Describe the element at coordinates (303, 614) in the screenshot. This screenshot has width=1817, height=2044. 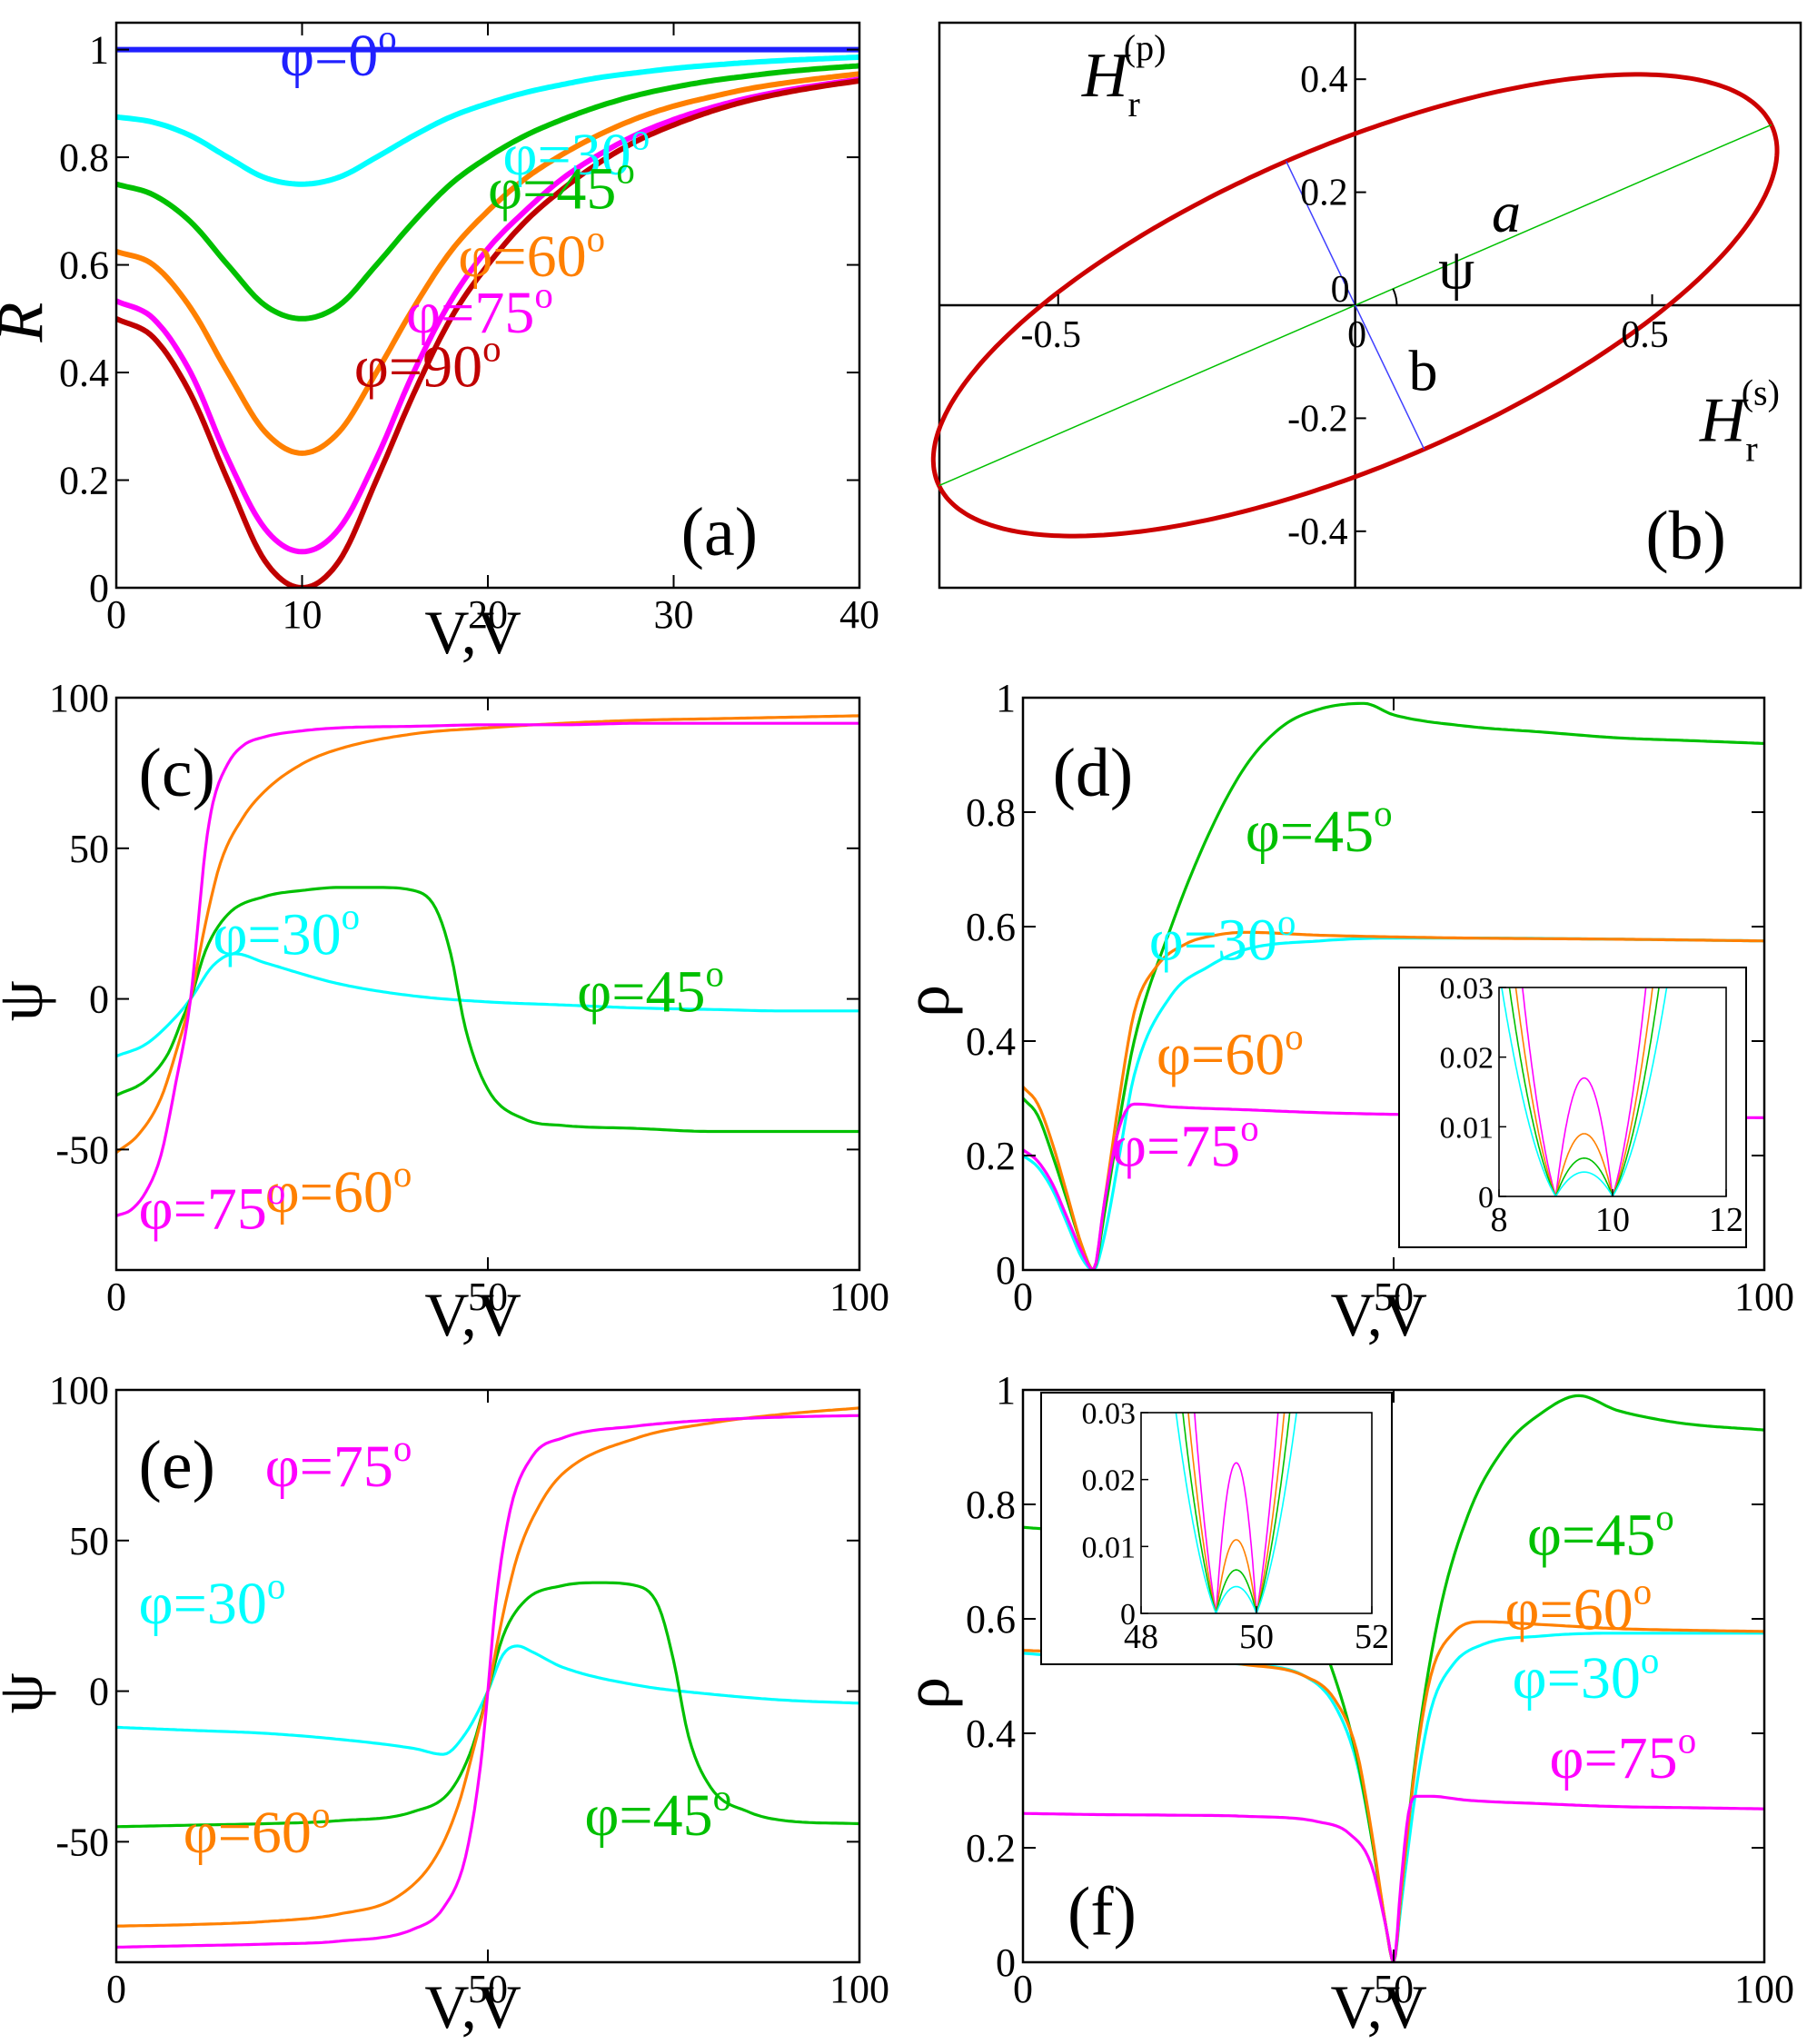
I see `x-tick-label: 10` at that location.